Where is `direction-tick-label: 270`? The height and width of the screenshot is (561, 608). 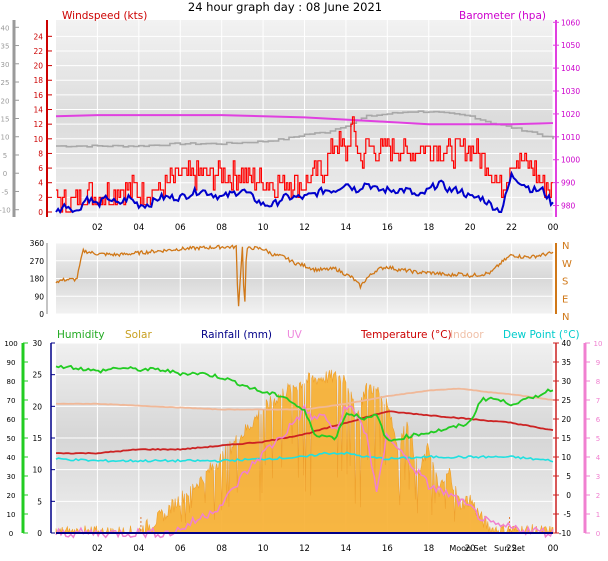
direction-tick-label: 270 is located at coordinates (37, 261).